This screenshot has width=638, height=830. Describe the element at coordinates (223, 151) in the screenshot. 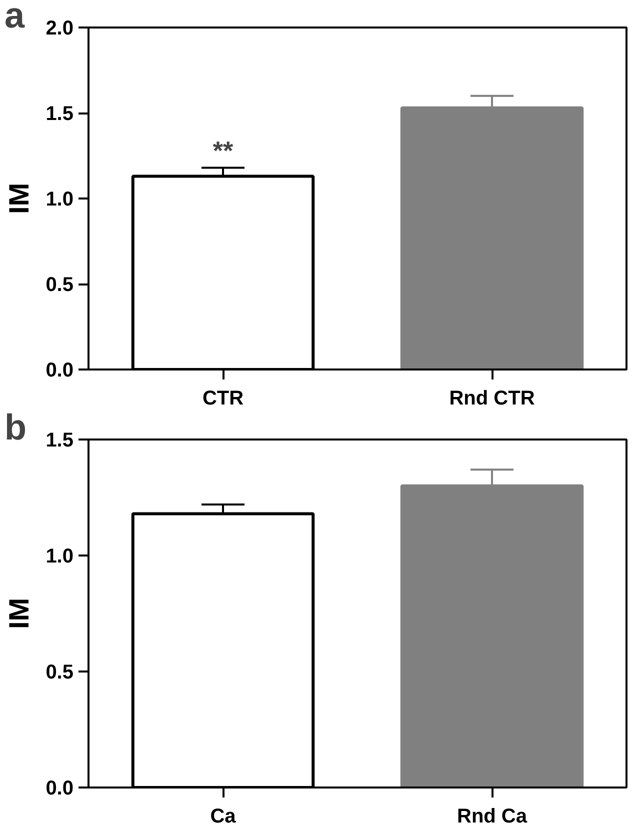

I see `annotation: **` at that location.